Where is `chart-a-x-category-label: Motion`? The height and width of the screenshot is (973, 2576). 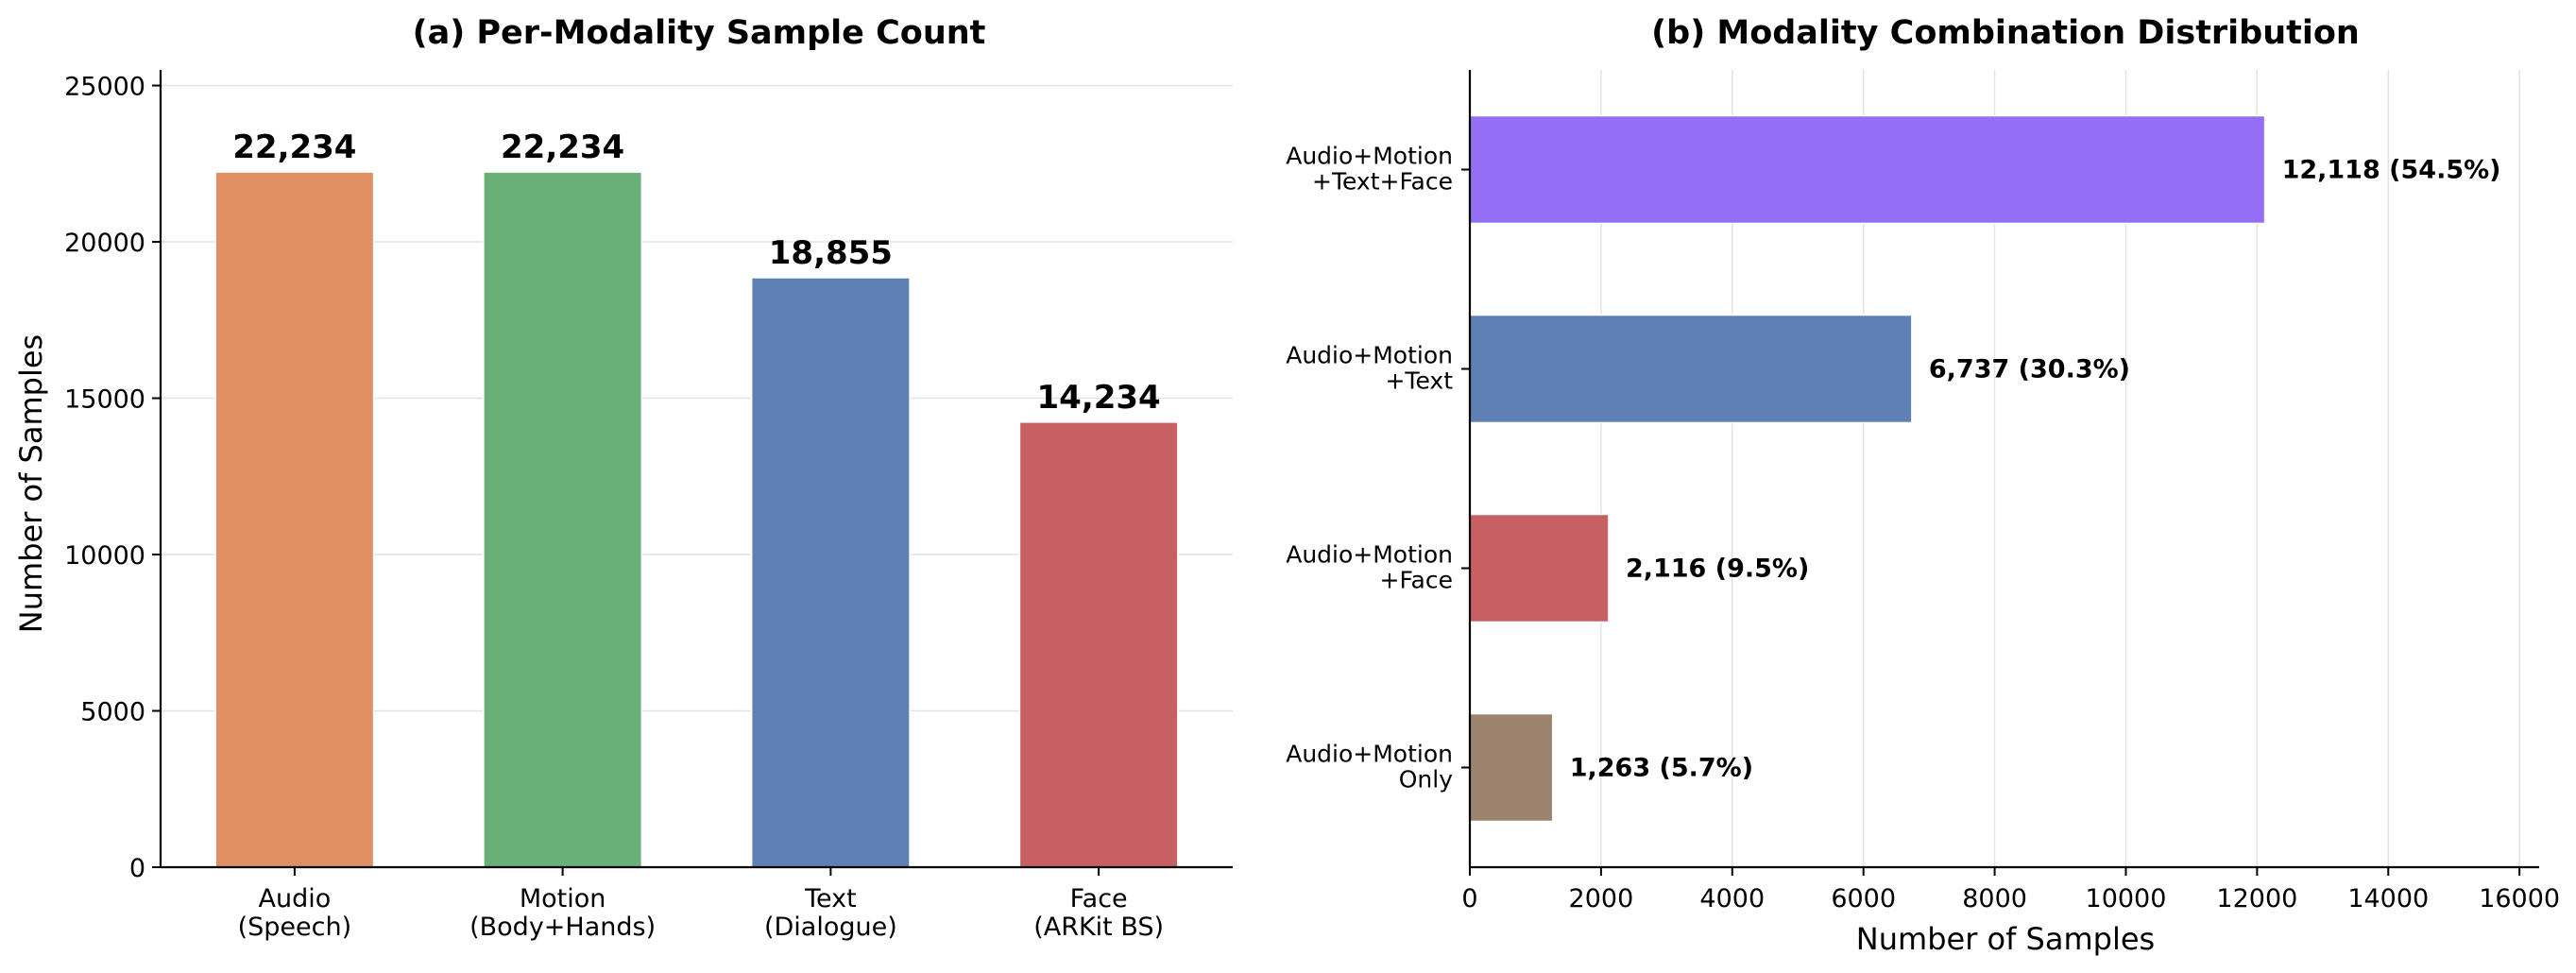
chart-a-x-category-label: Motion is located at coordinates (563, 898).